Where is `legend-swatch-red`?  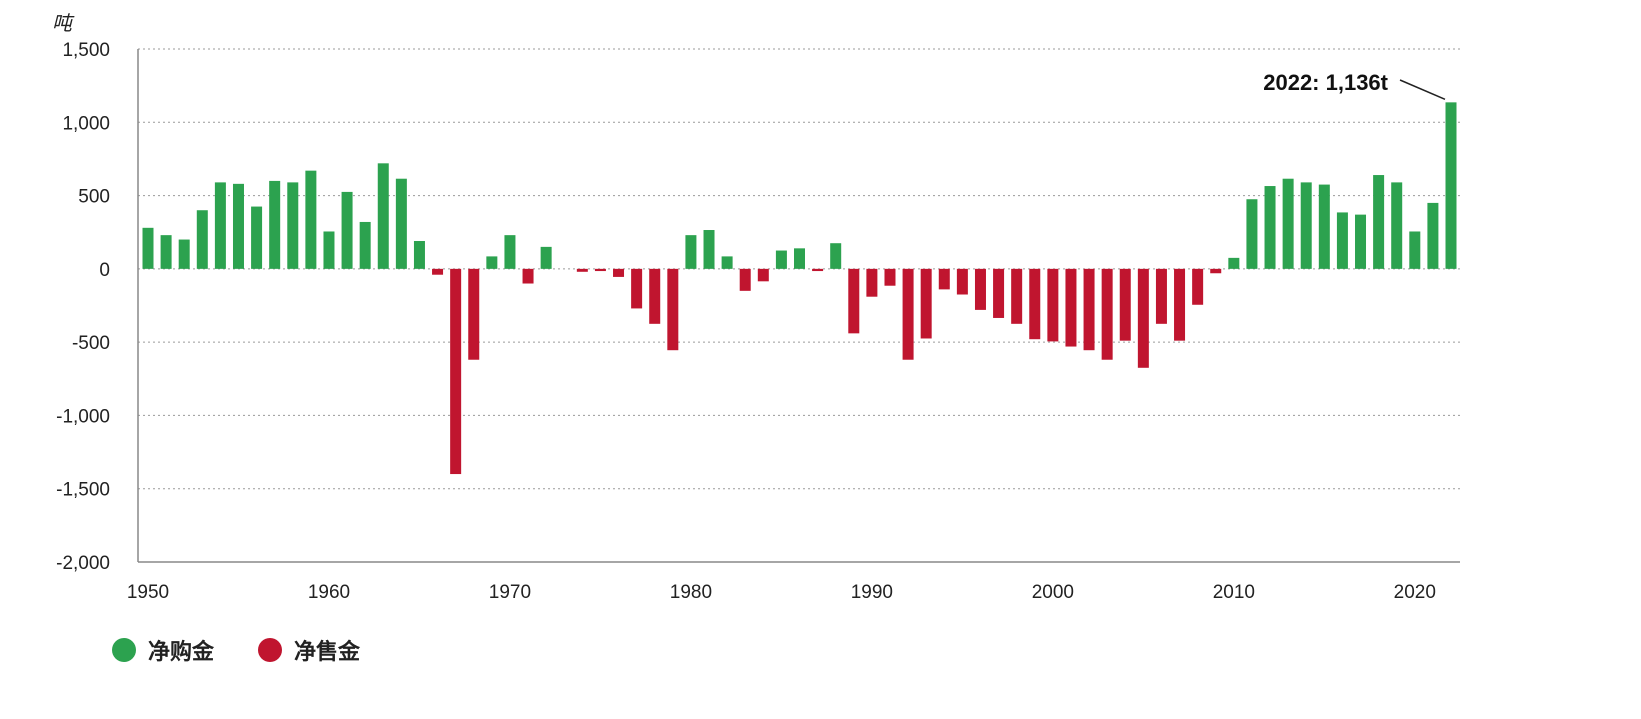 legend-swatch-red is located at coordinates (270, 650).